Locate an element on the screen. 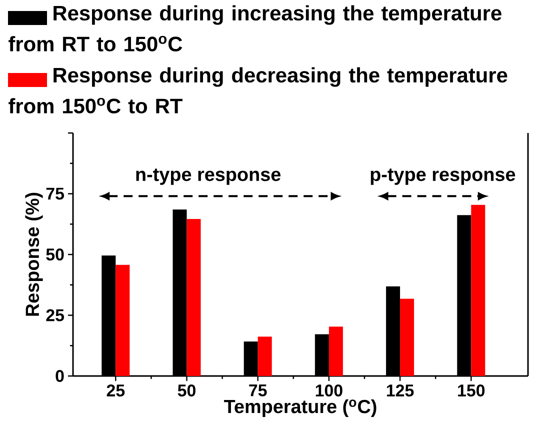  x-tick-label: 75 is located at coordinates (258, 390).